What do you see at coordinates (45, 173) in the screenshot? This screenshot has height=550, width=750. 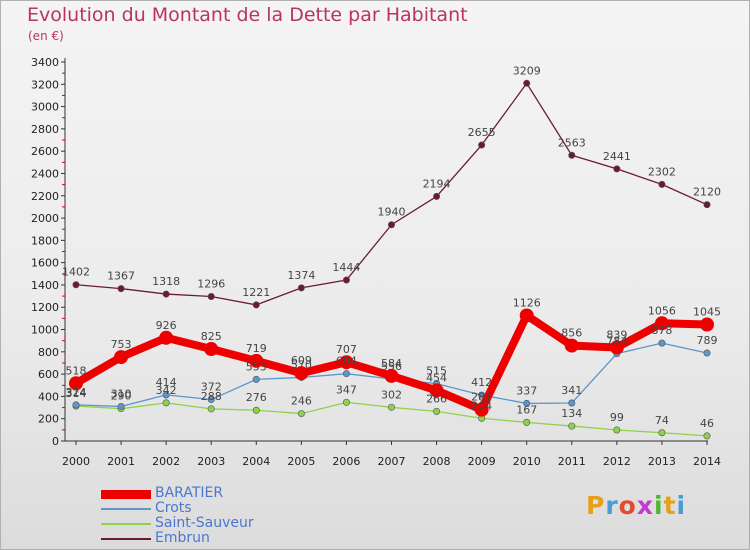 I see `y-tick-label: 2400` at bounding box center [45, 173].